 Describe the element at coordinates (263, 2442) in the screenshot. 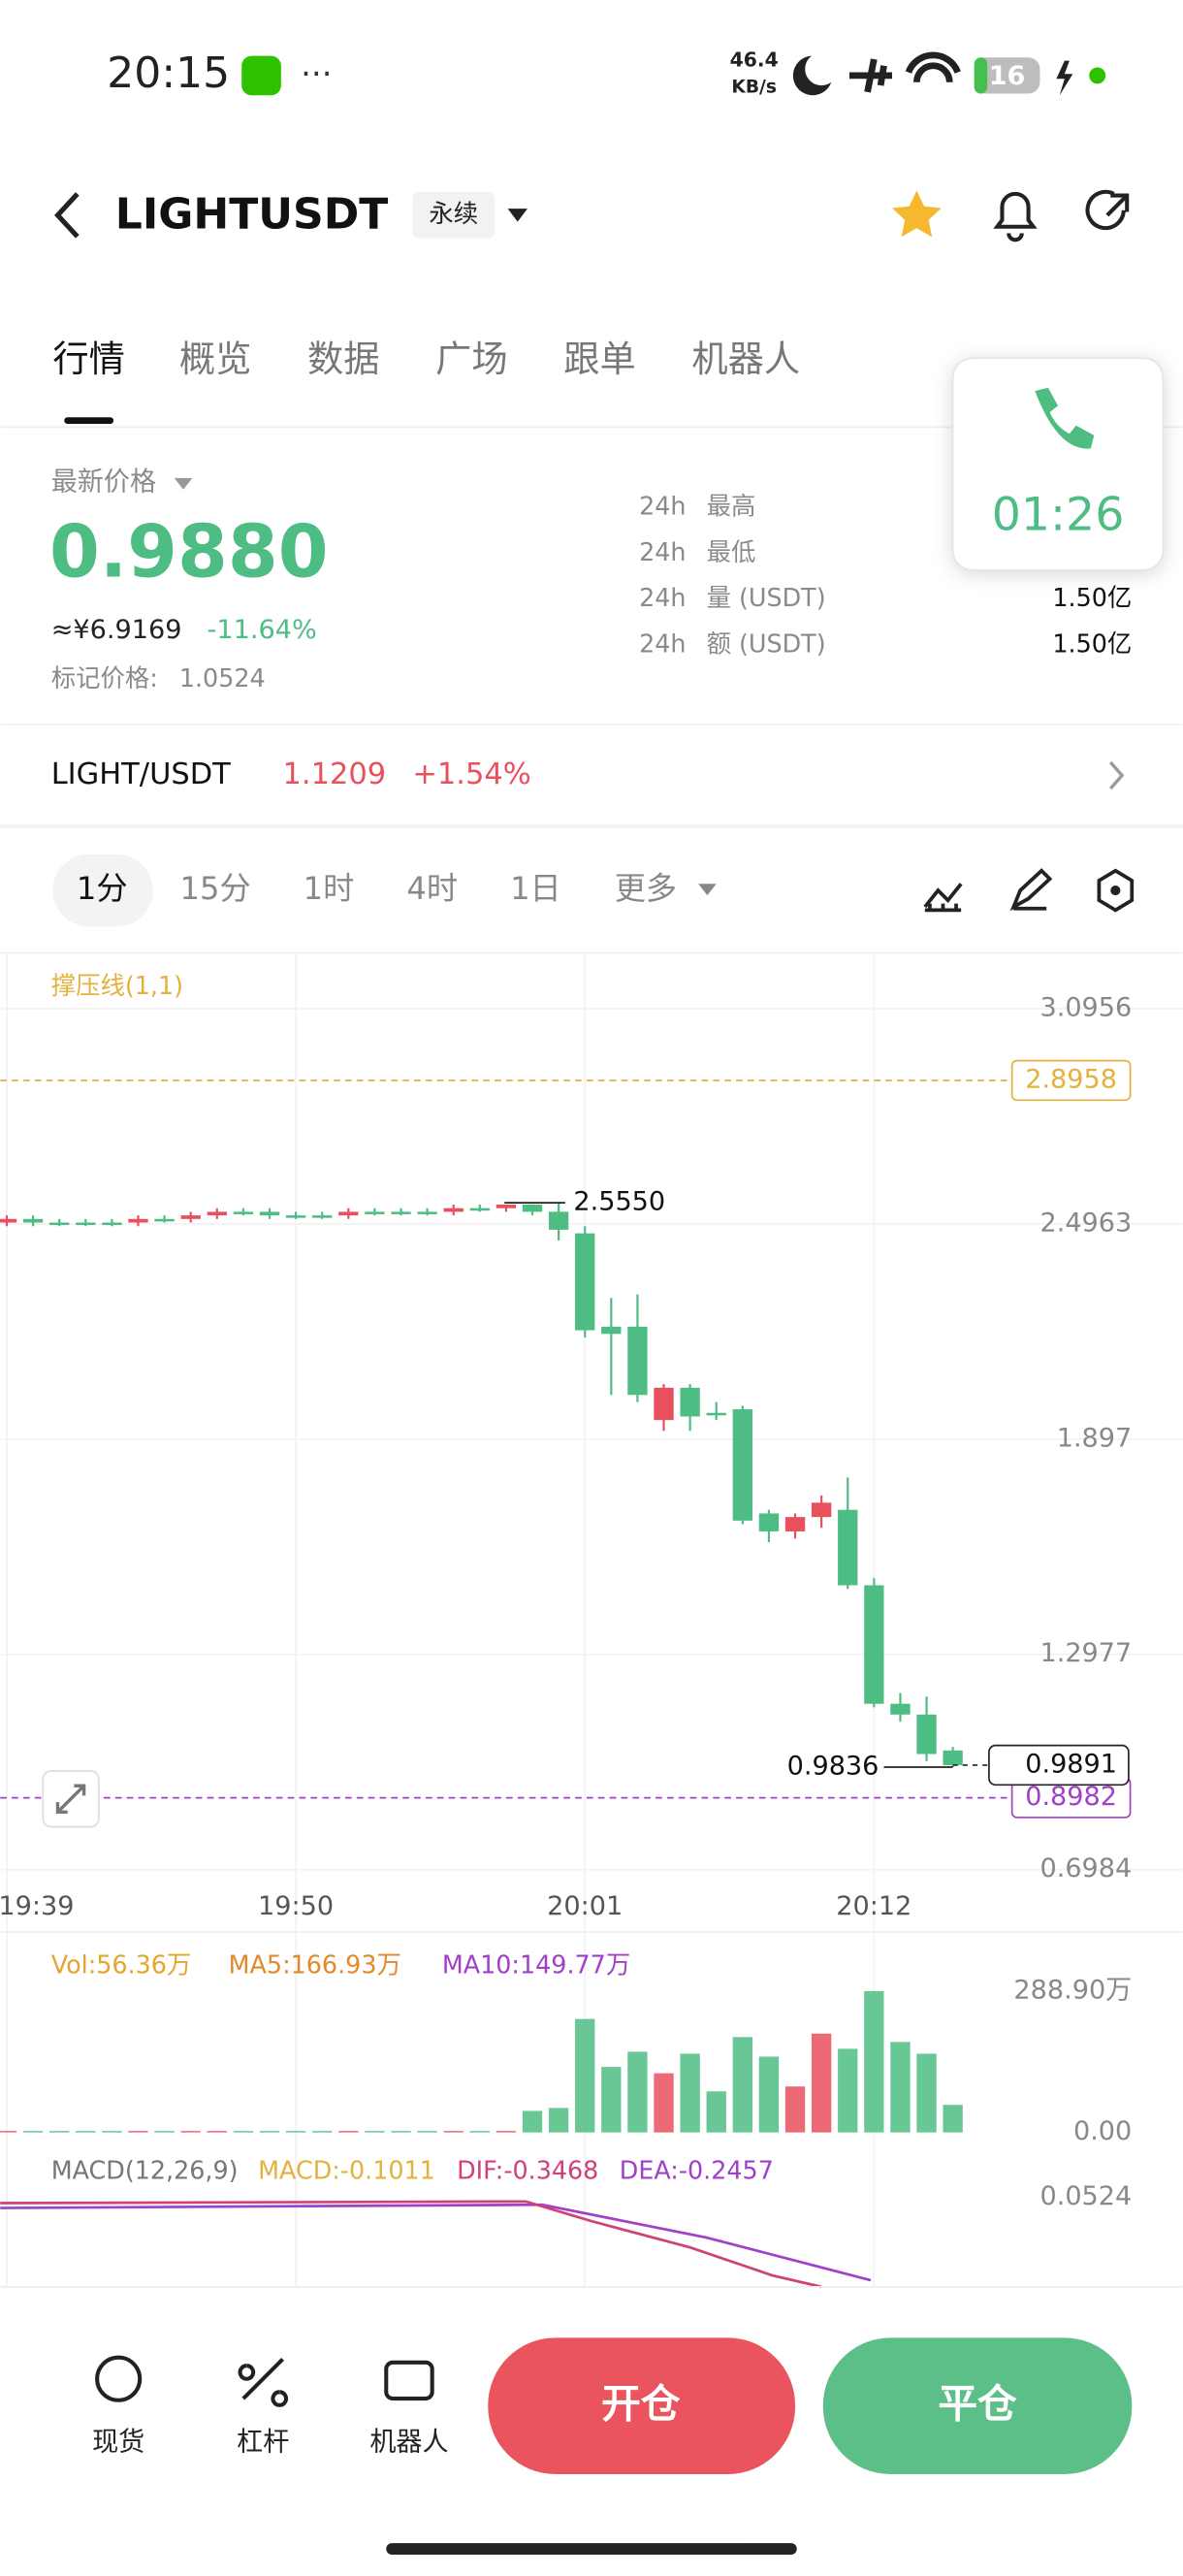

I see `nav-label: 杠杆` at that location.